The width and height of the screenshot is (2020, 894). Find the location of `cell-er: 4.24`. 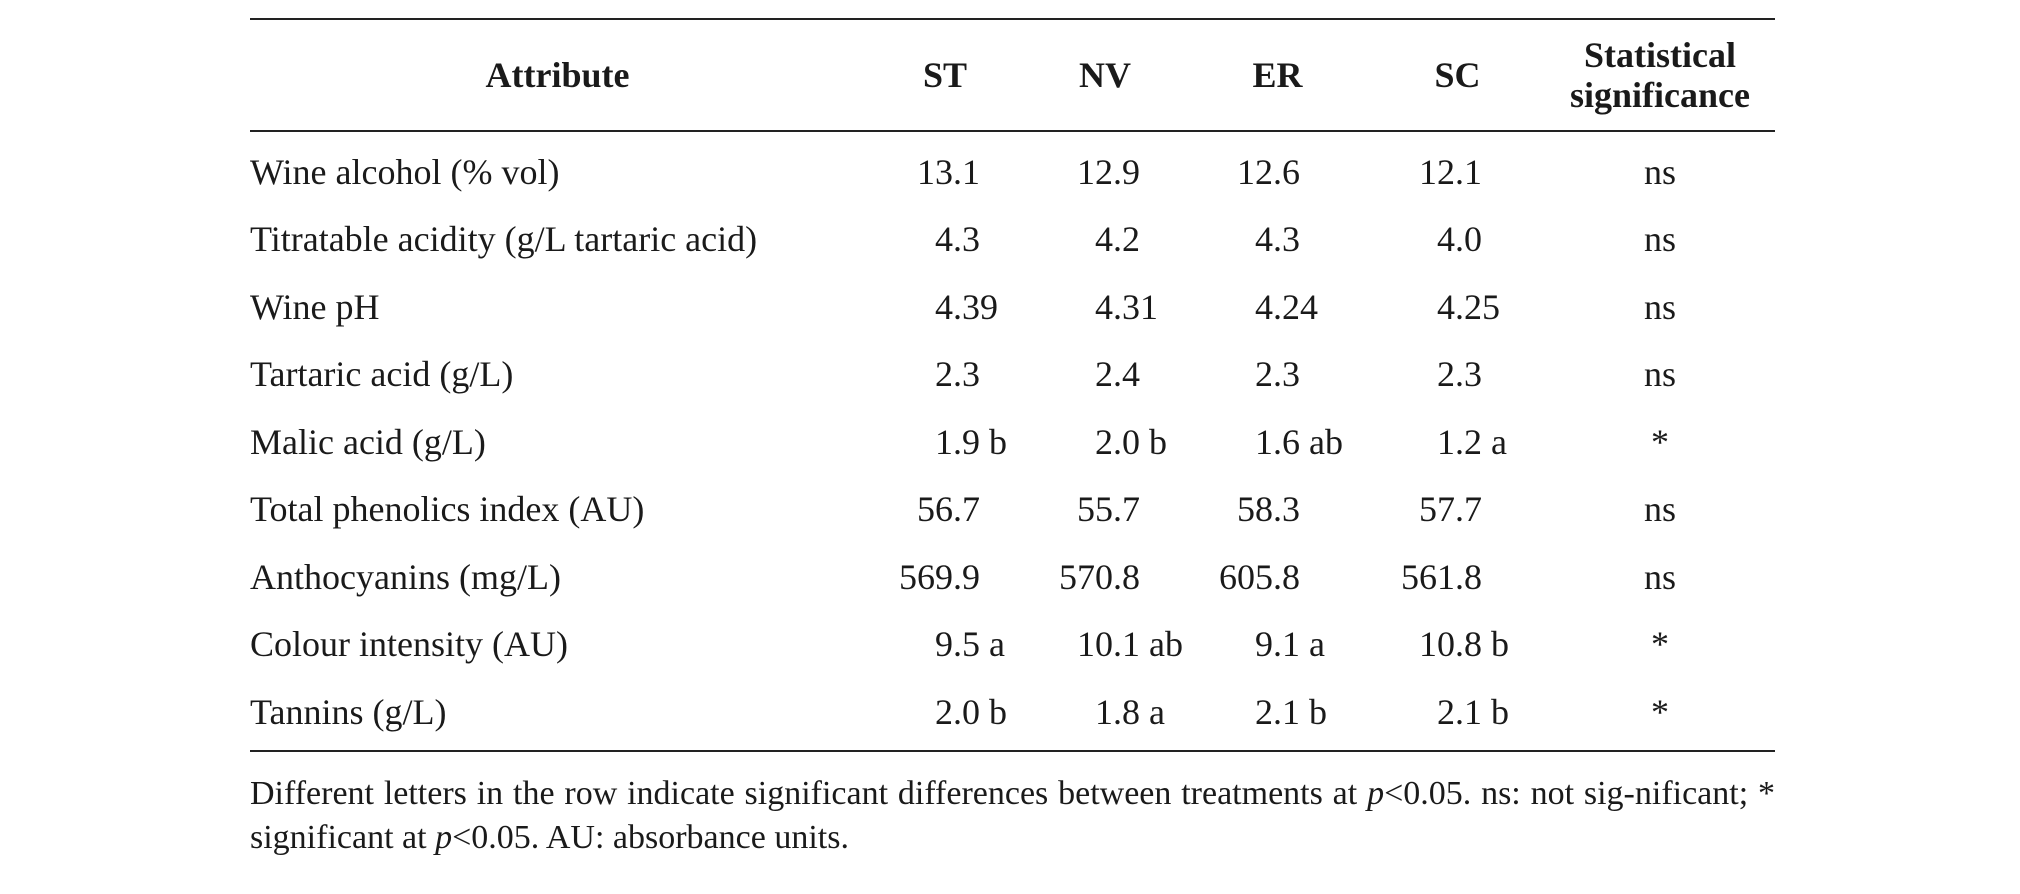

cell-er: 4.24 is located at coordinates (1277, 307).